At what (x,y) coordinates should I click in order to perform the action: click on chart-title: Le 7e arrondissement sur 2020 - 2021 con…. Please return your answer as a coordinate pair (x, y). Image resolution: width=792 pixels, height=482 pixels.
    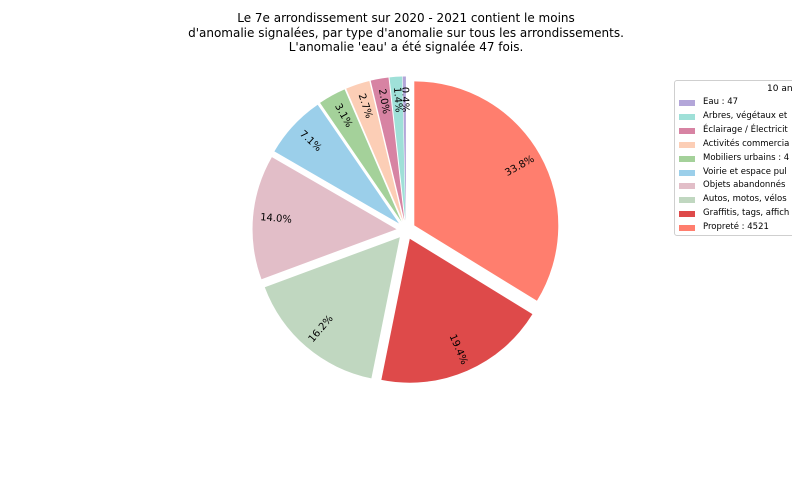
    Looking at the image, I should click on (396, 33).